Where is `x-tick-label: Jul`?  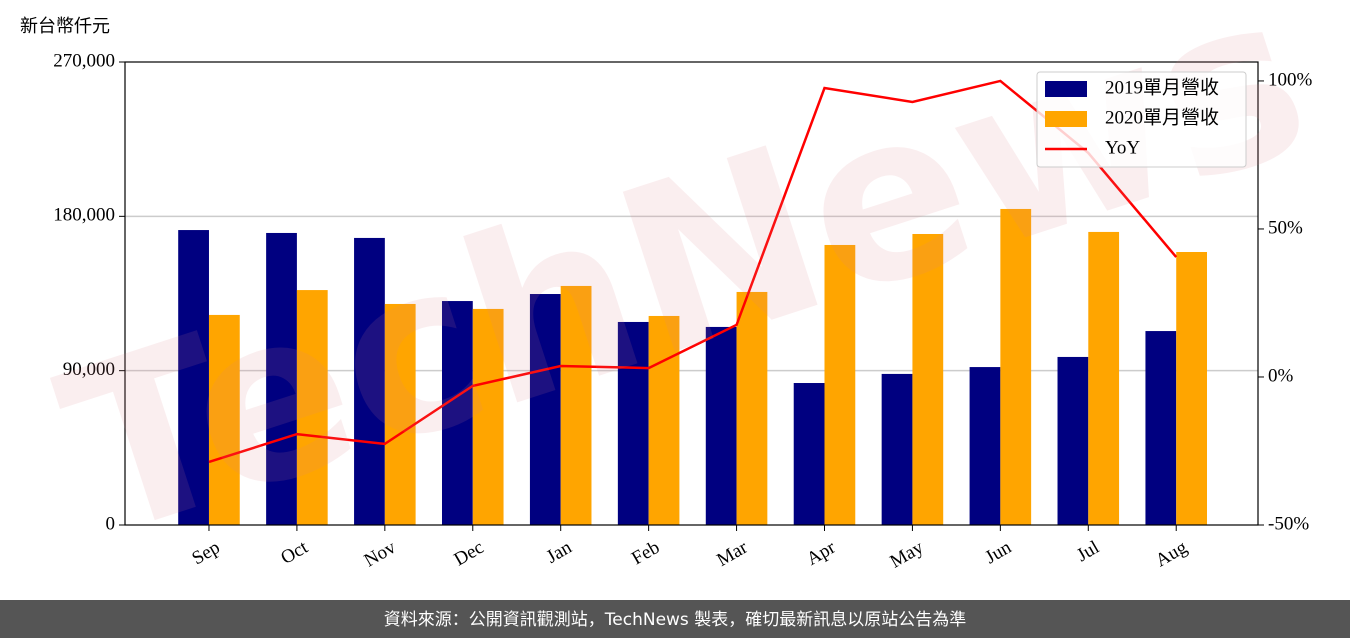
x-tick-label: Jul is located at coordinates (1088, 551).